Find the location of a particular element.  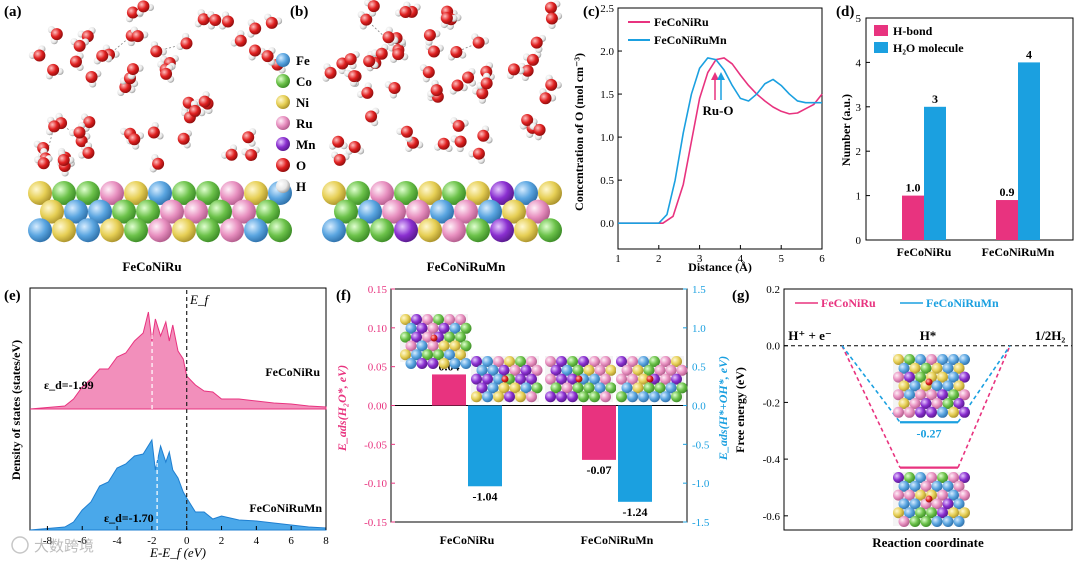

f-bar-label: -1.24 is located at coordinates (635, 512).